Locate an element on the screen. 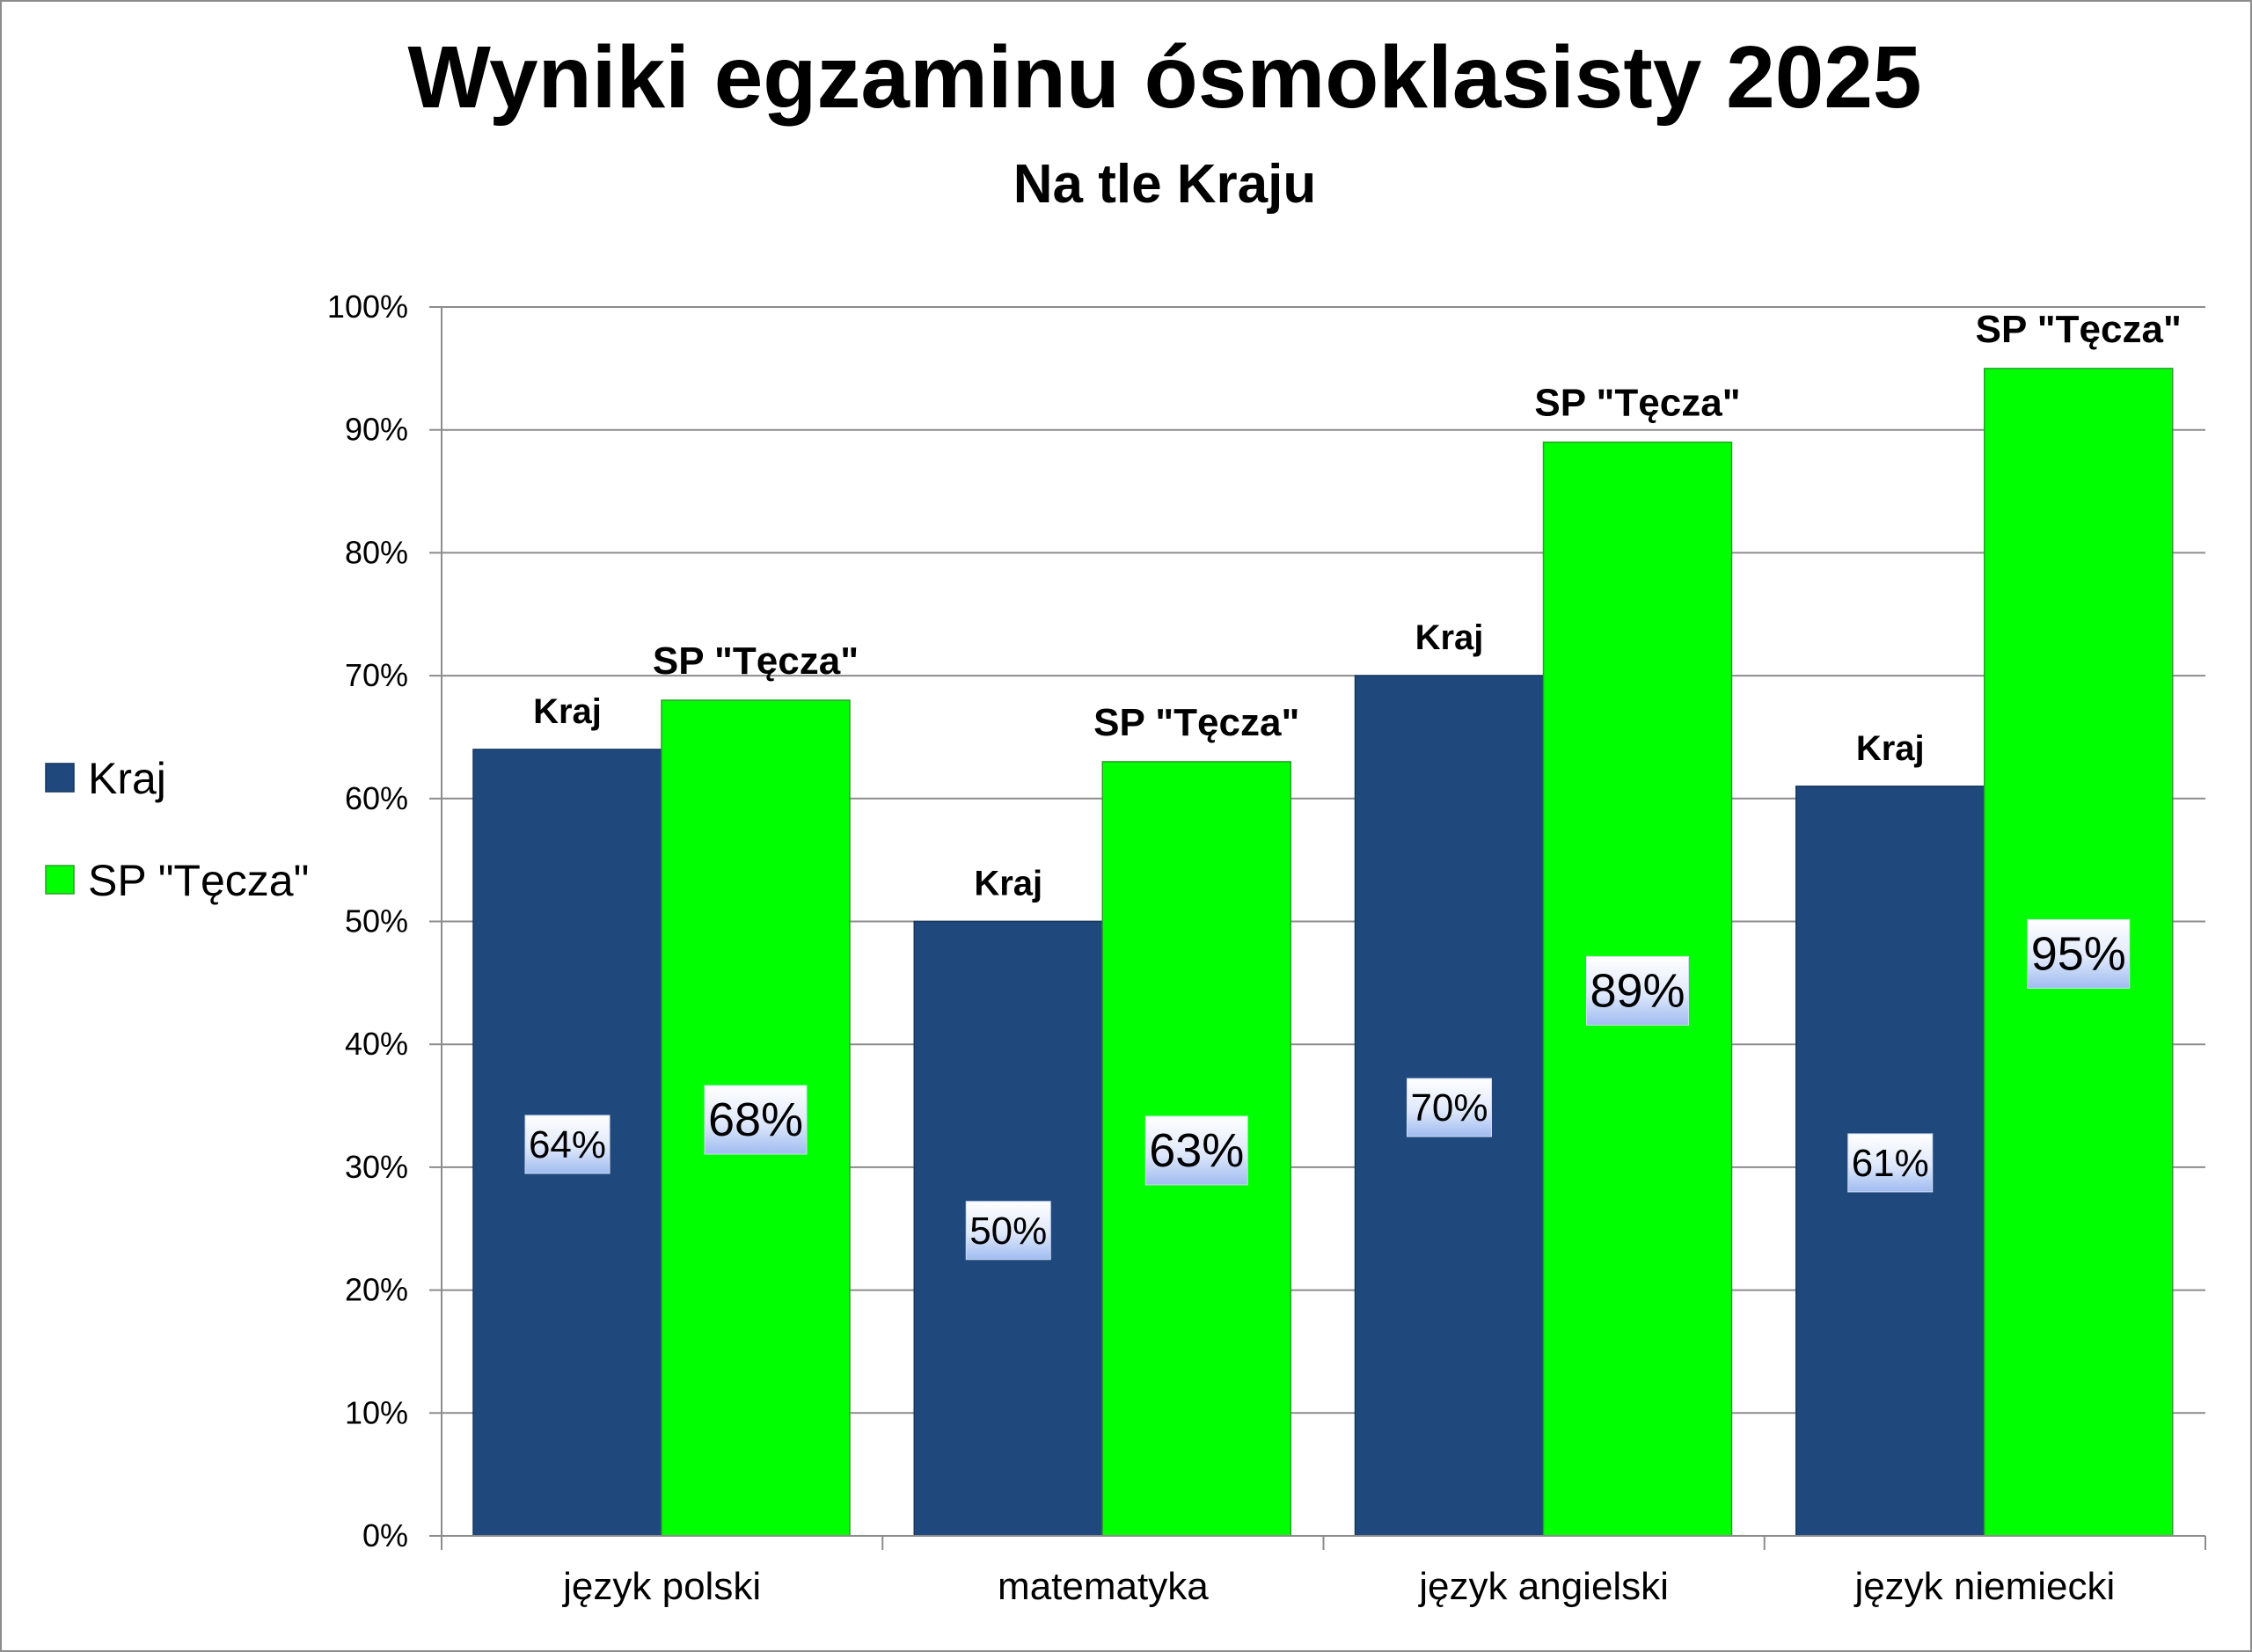 This screenshot has width=2252, height=1652. x-tick-label: język niemiecki is located at coordinates (1984, 1586).